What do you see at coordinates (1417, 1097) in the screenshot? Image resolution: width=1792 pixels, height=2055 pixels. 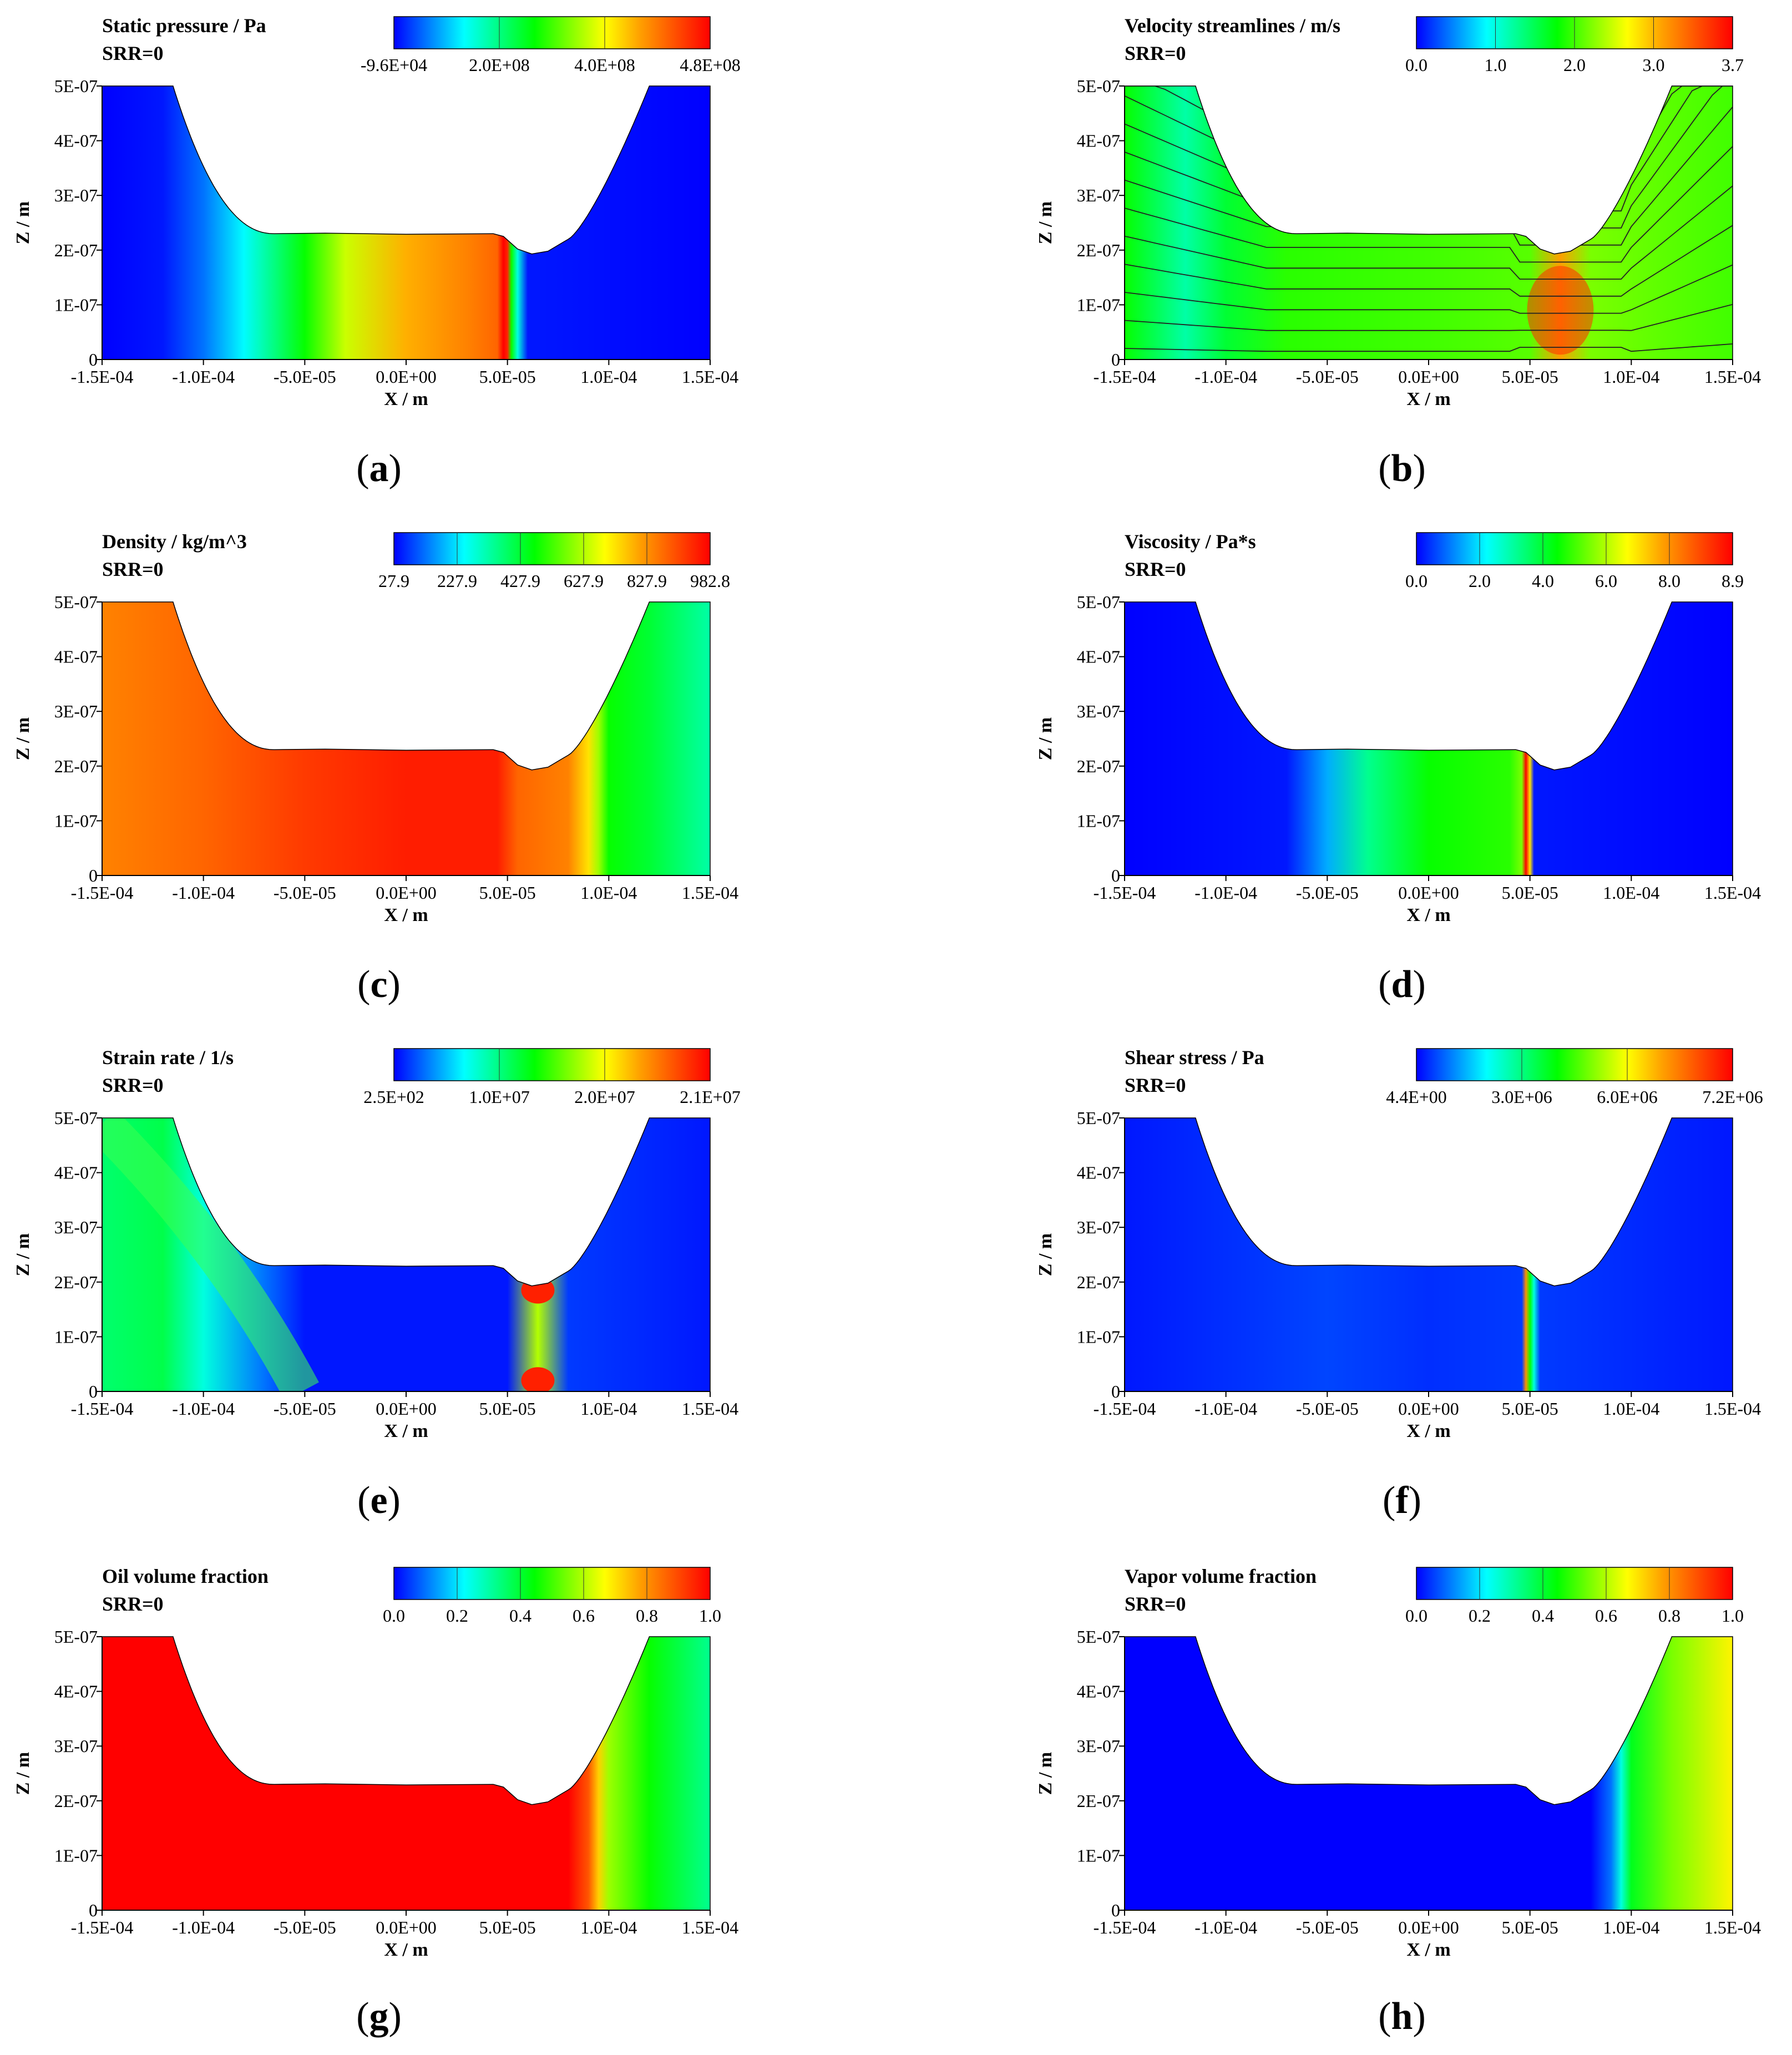 I see `colorbar-label: 4.4E+00` at bounding box center [1417, 1097].